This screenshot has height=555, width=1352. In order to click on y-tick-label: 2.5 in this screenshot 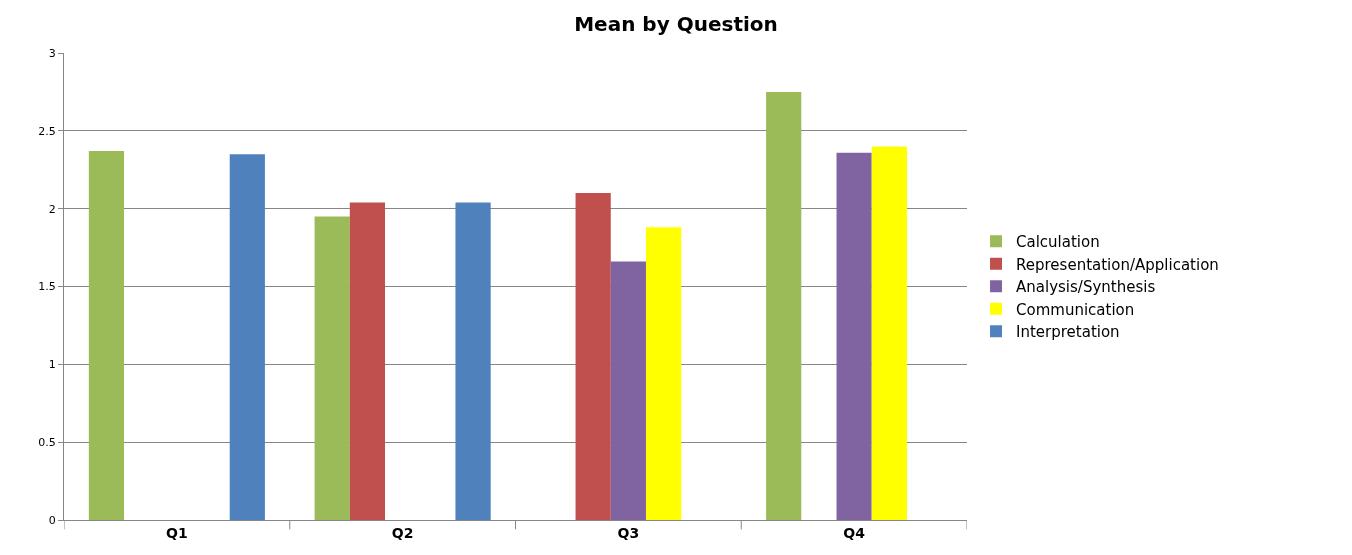, I will do `click(47, 131)`.